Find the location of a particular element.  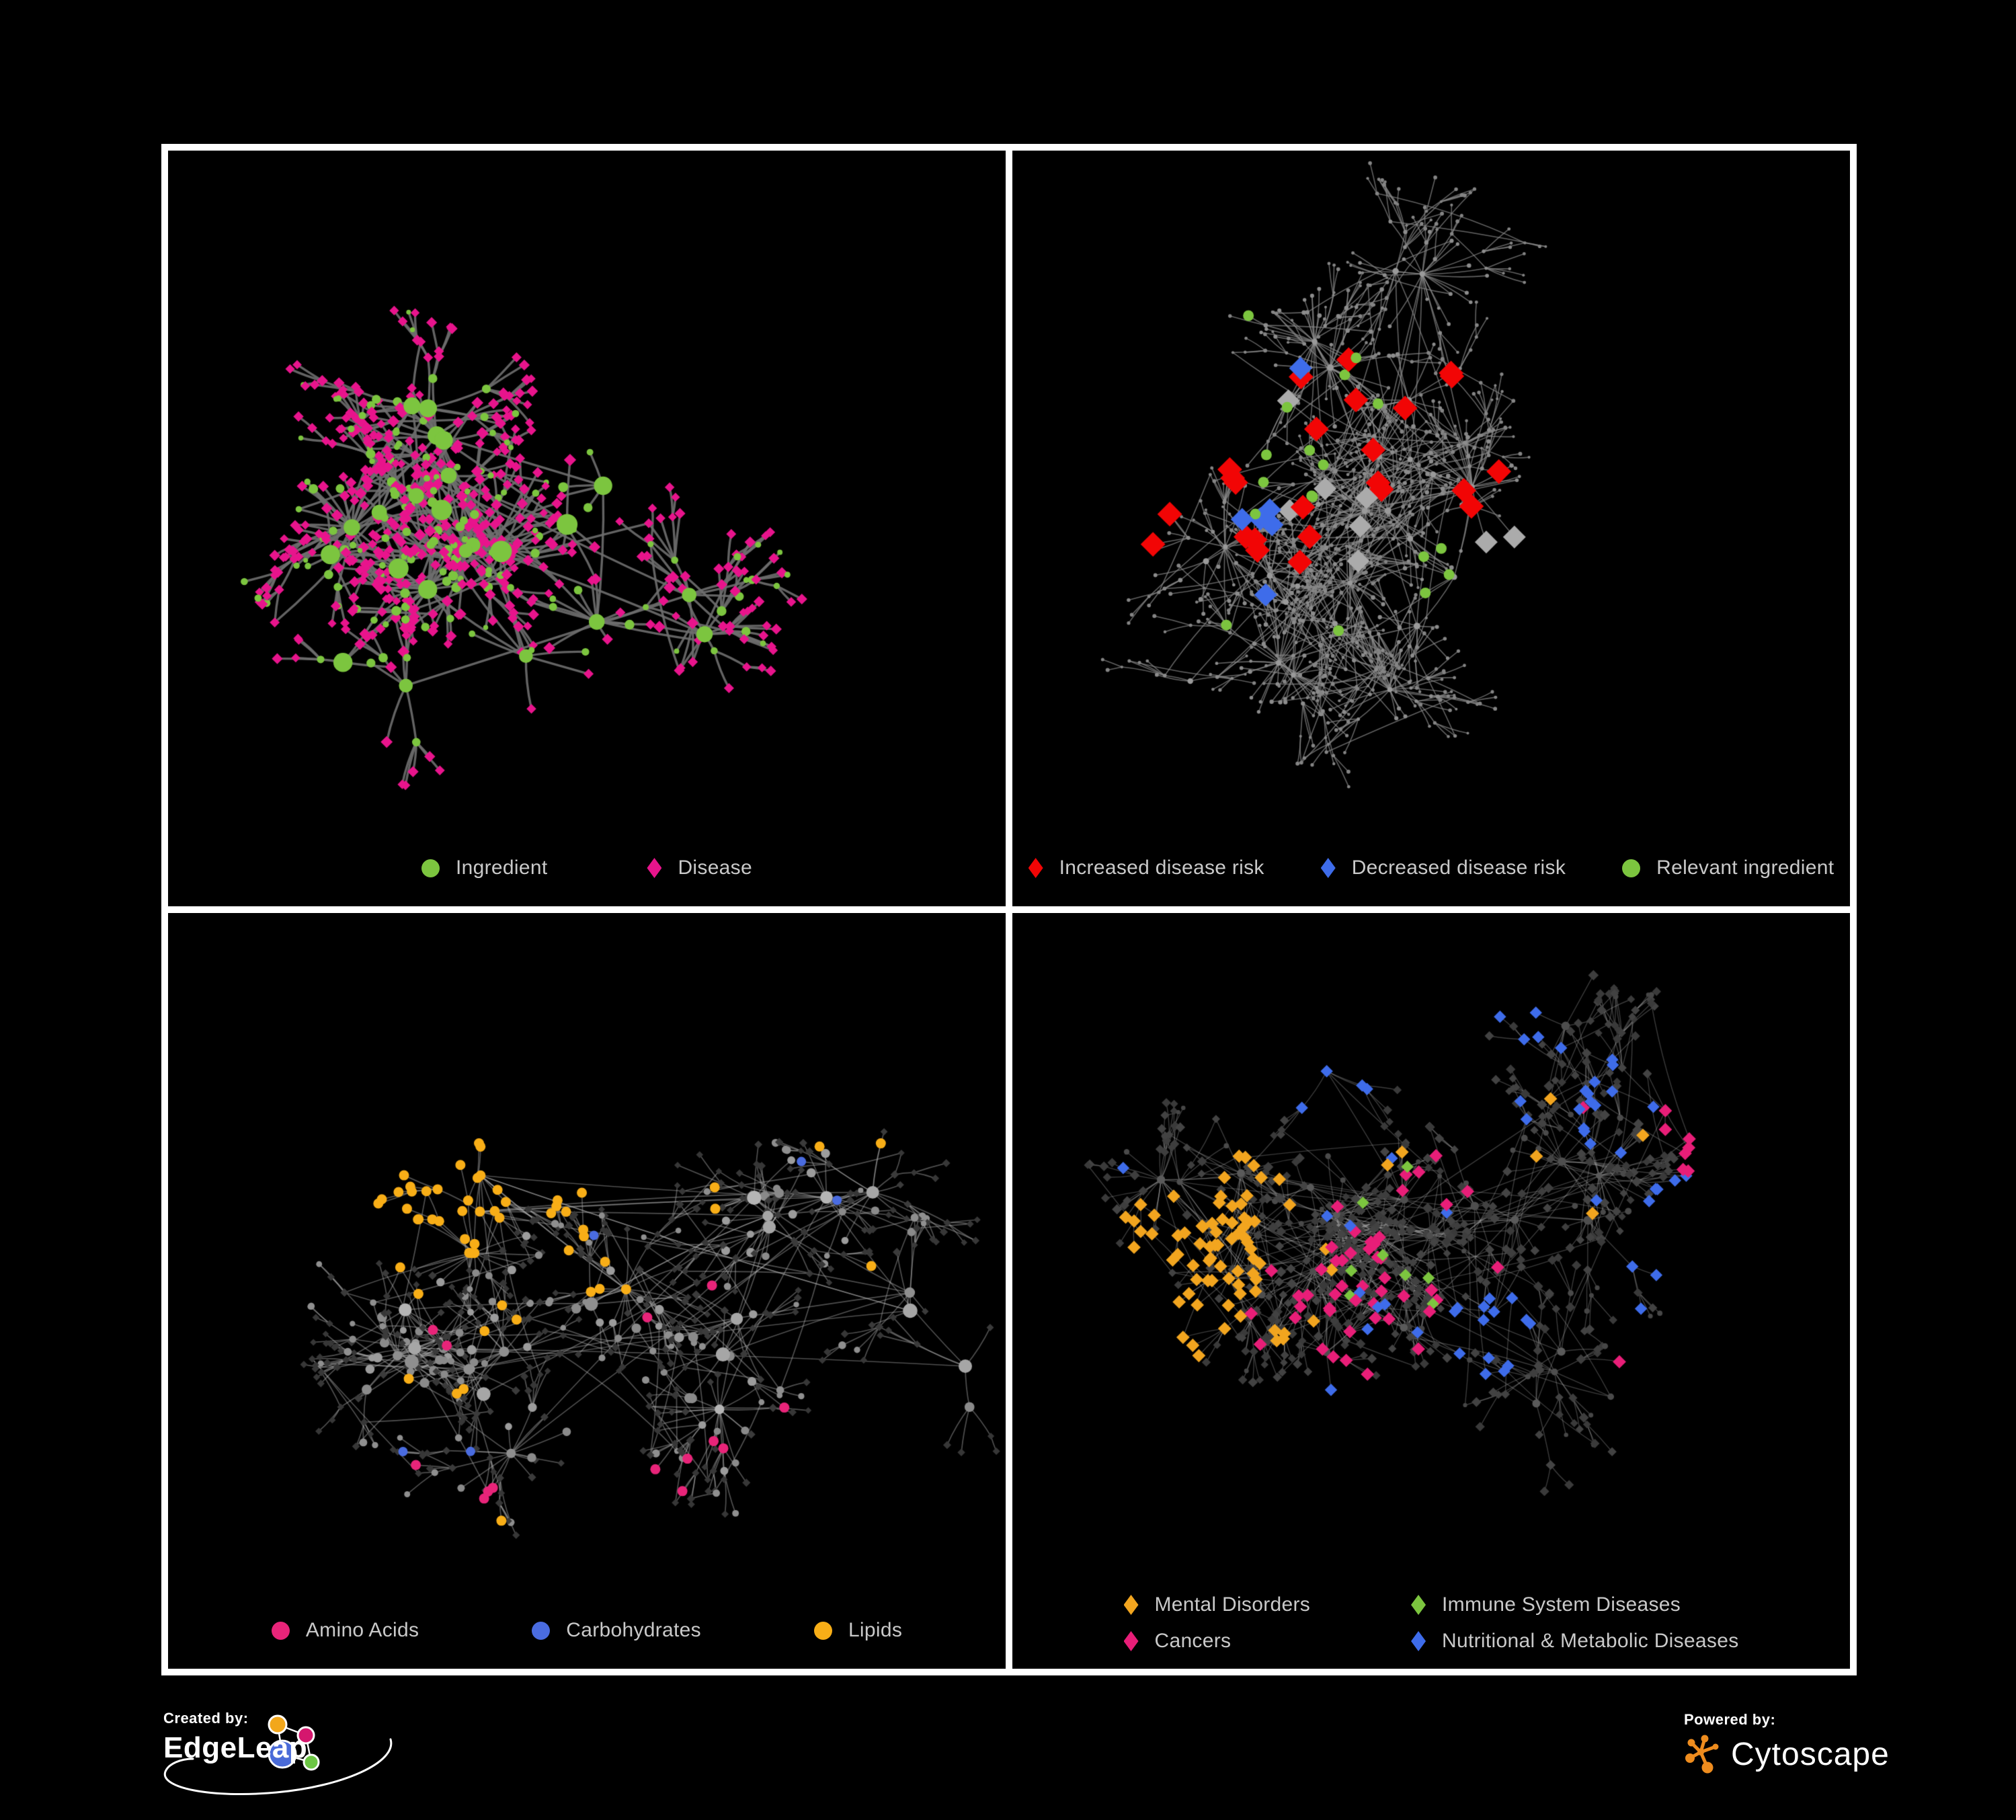

legend-item-disease: Disease is located at coordinates (699, 868).